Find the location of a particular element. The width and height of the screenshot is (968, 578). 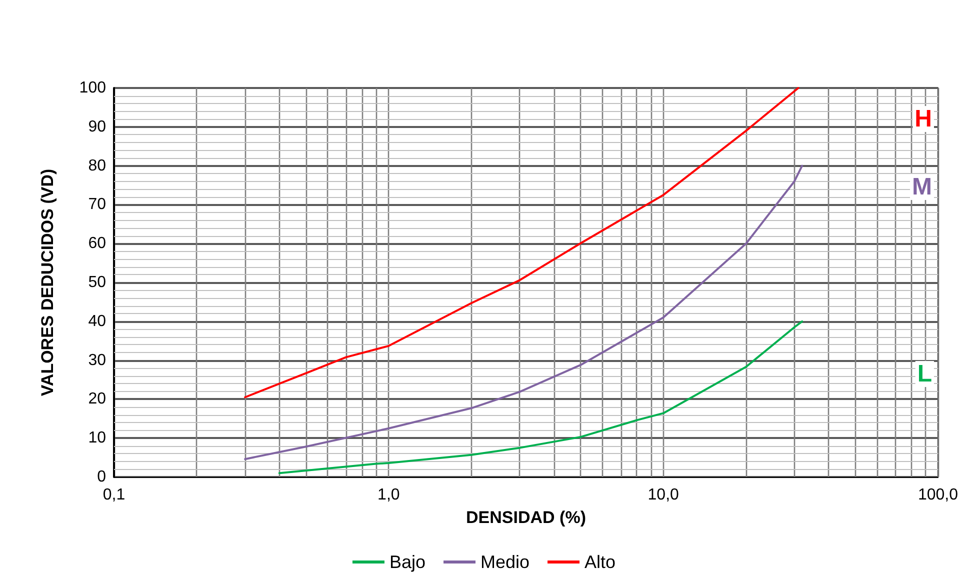

x-tick-label: 100,0 is located at coordinates (938, 495).